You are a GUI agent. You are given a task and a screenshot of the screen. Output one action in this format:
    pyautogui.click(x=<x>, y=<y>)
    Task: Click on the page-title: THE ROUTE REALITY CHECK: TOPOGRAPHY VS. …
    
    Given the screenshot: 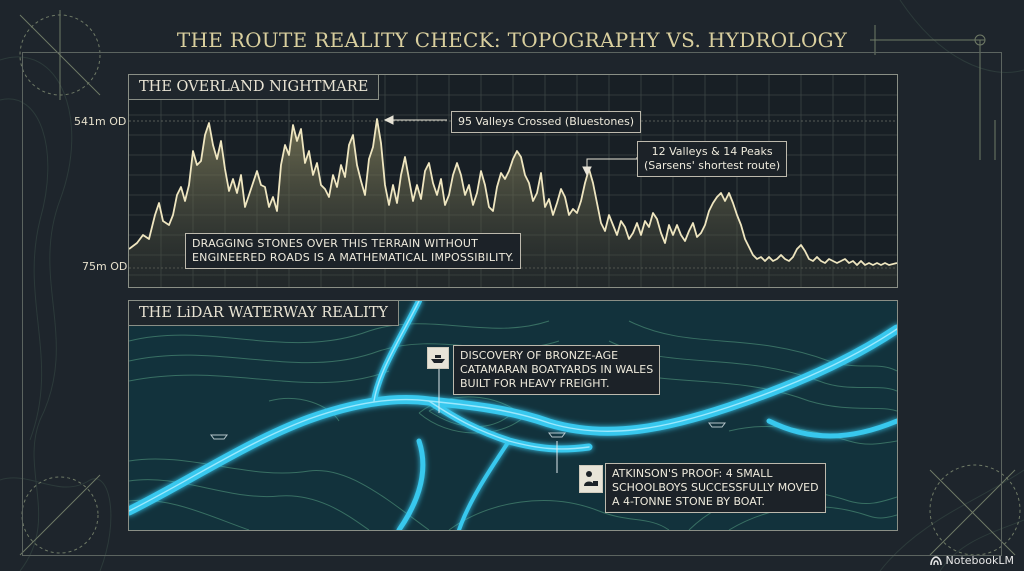 What is the action you would take?
    pyautogui.click(x=512, y=40)
    